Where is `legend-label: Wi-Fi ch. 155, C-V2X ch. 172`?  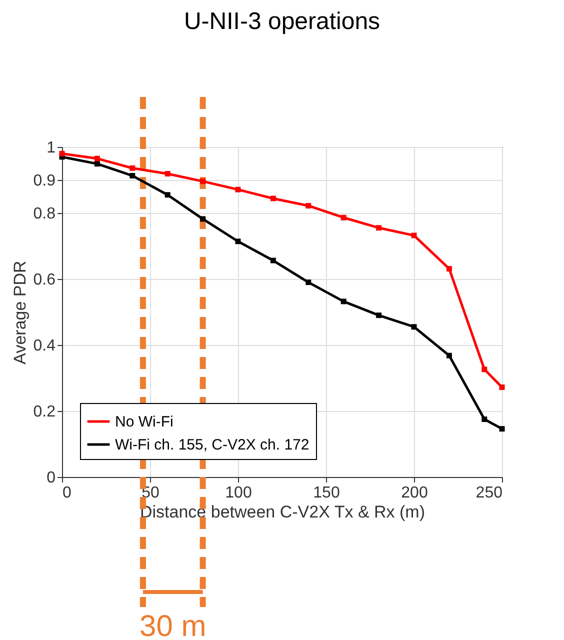 legend-label: Wi-Fi ch. 155, C-V2X ch. 172 is located at coordinates (212, 445).